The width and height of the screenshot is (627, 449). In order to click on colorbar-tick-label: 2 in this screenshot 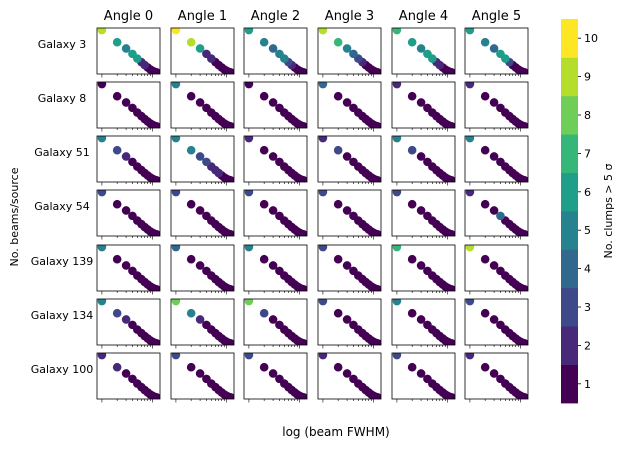, I will do `click(587, 345)`.